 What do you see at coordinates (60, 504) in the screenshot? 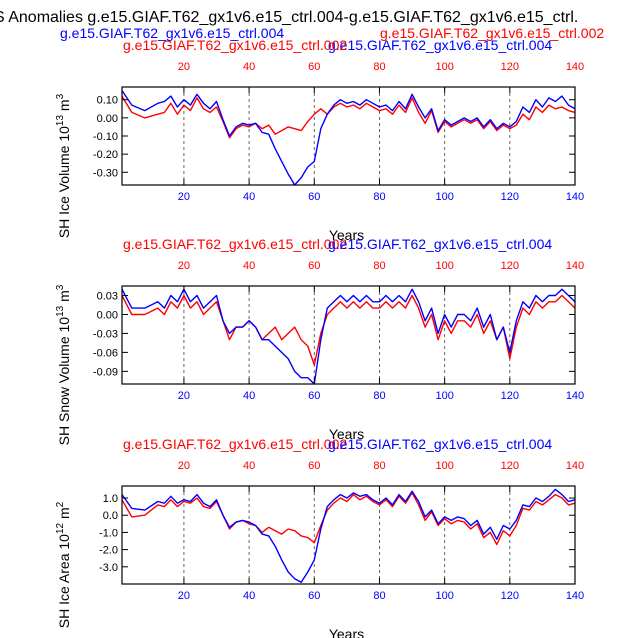
I see `y-axis-label-unit-power: 2` at bounding box center [60, 504].